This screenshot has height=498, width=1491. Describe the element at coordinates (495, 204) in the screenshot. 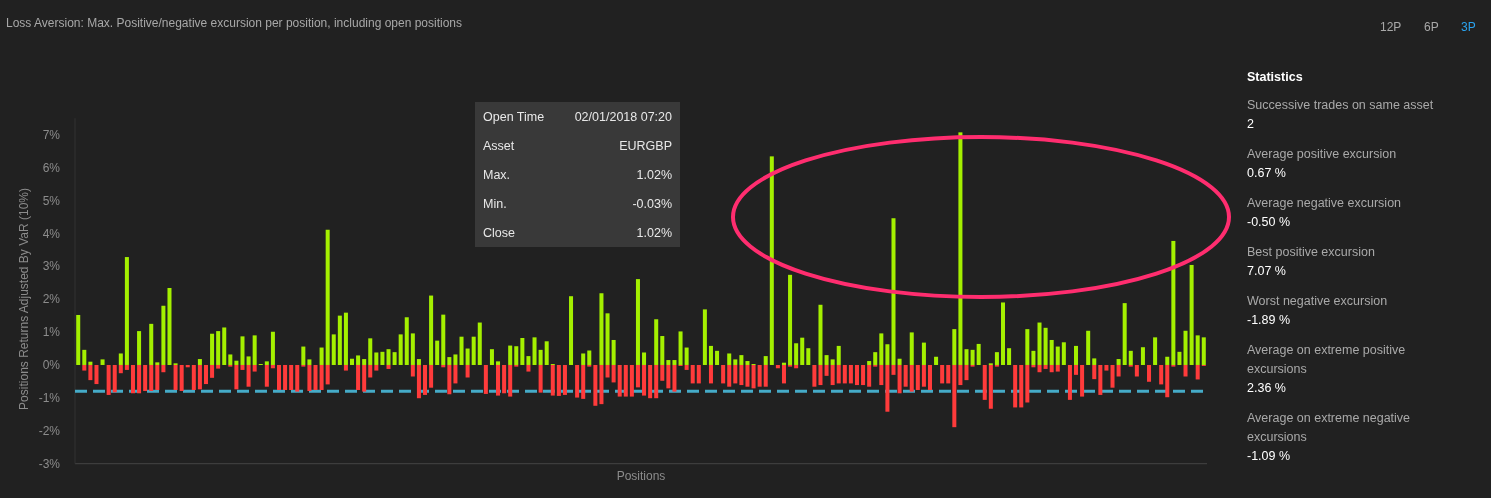

I see `annotation: Min.` at that location.